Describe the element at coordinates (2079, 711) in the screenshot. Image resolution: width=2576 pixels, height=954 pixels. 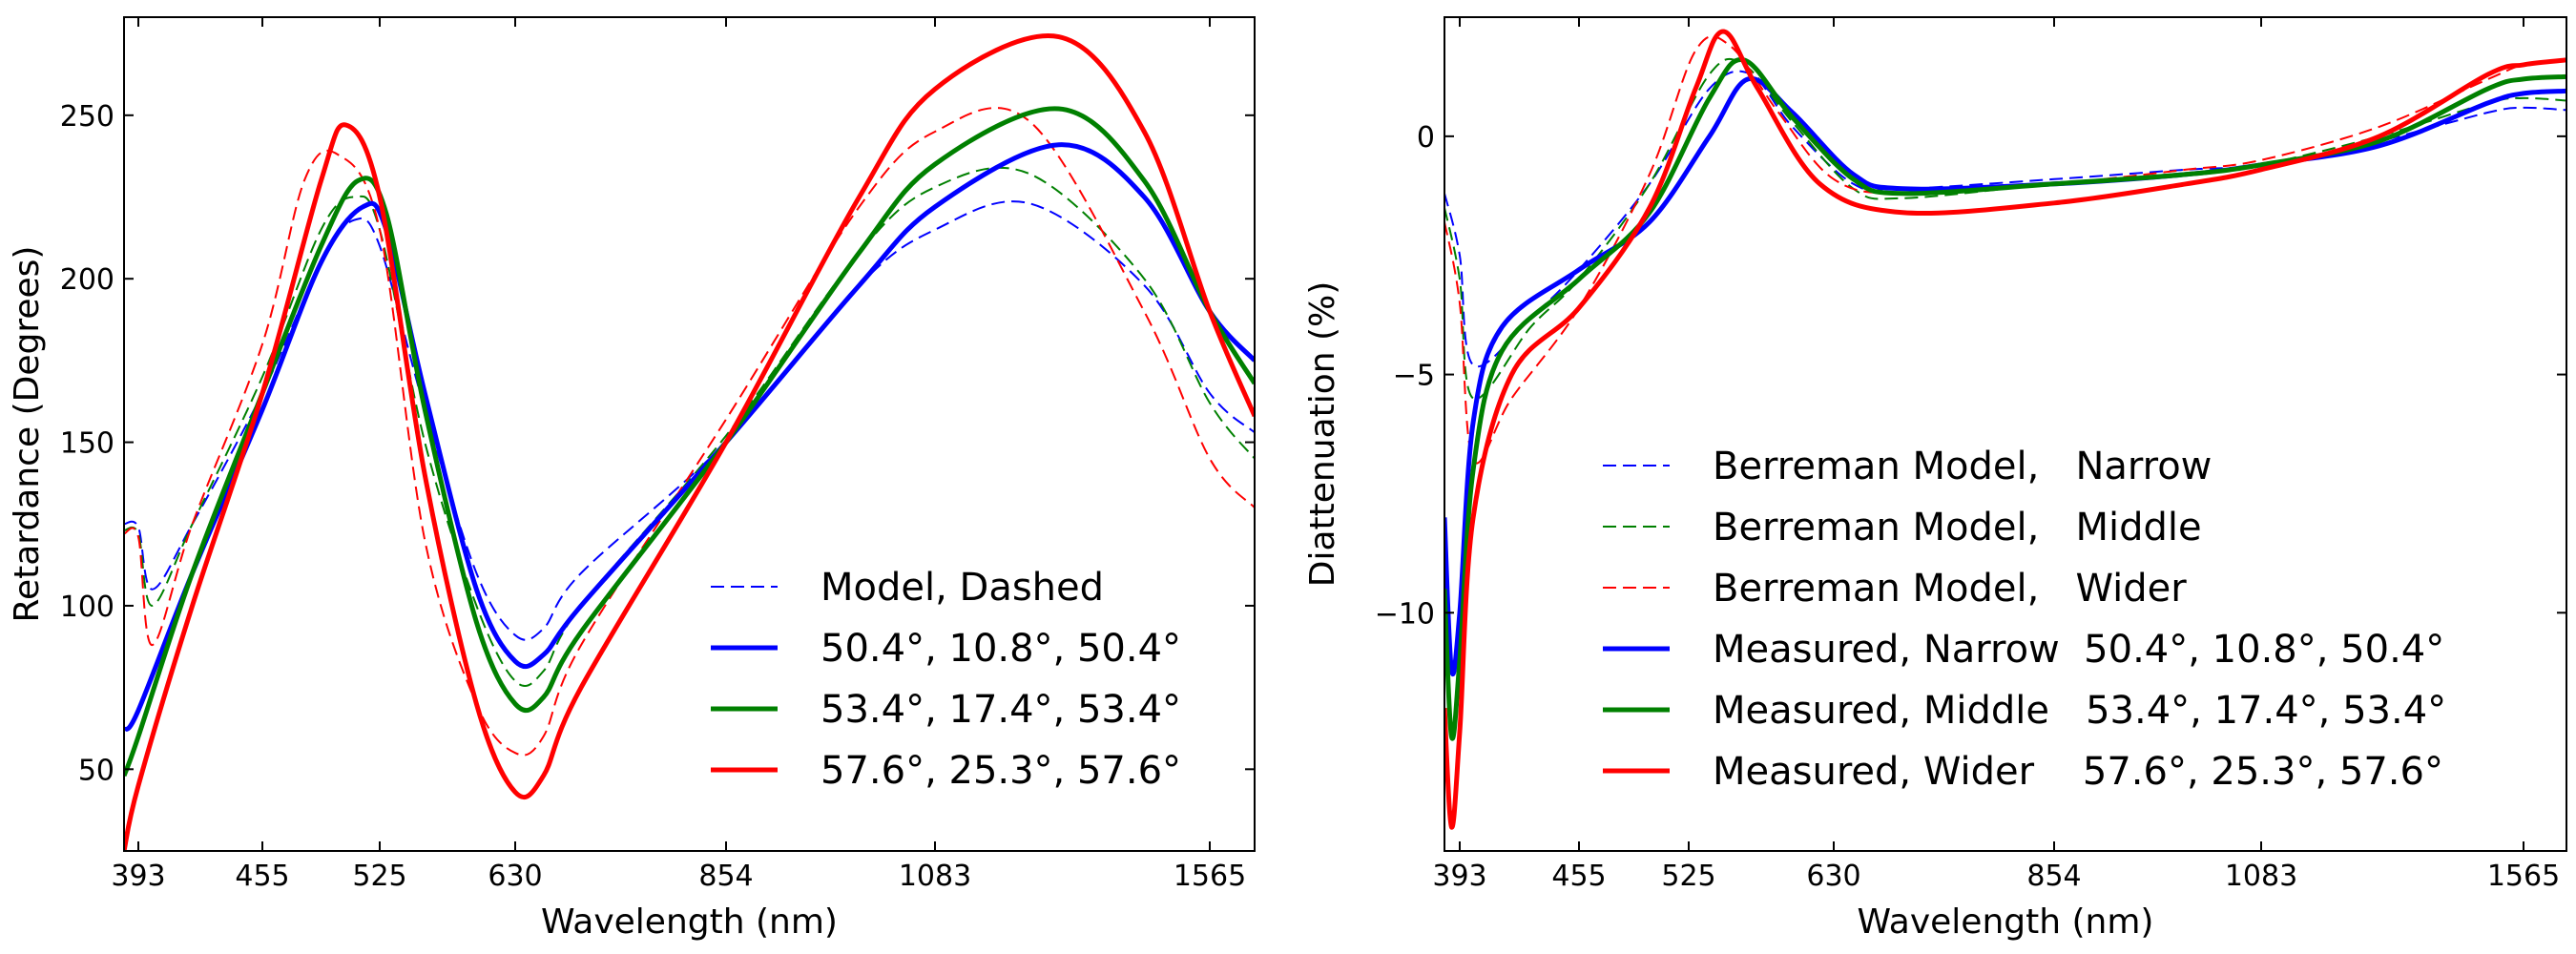
I see `legend-label: Measured, Middle 53.4°, 17.4°, 53.4°` at that location.